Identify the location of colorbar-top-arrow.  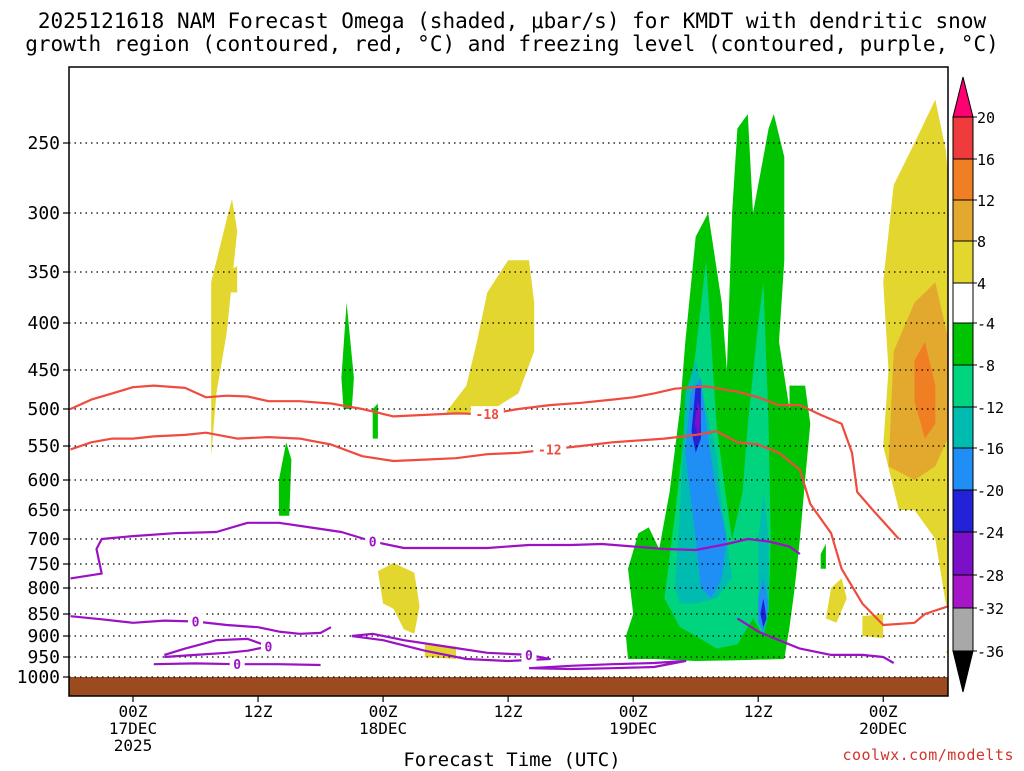
(963, 97).